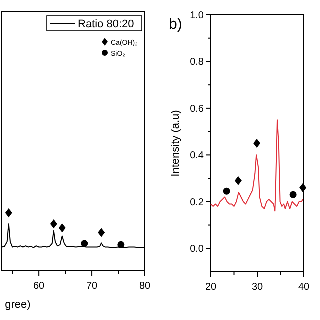 The width and height of the screenshot is (320, 320). What do you see at coordinates (92, 286) in the screenshot?
I see `x-tick-label: 70` at bounding box center [92, 286].